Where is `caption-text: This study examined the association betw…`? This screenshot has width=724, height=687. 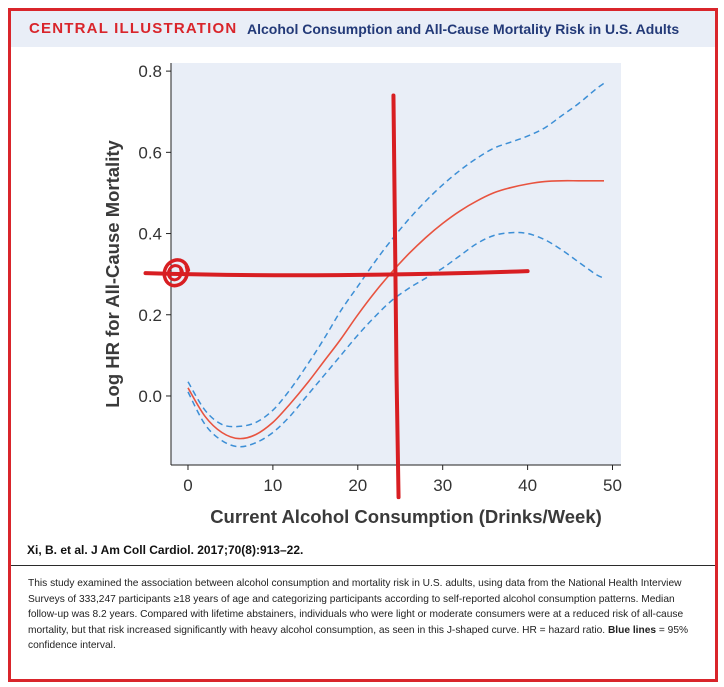
caption-text: This study examined the association betw… is located at coordinates (356, 607).